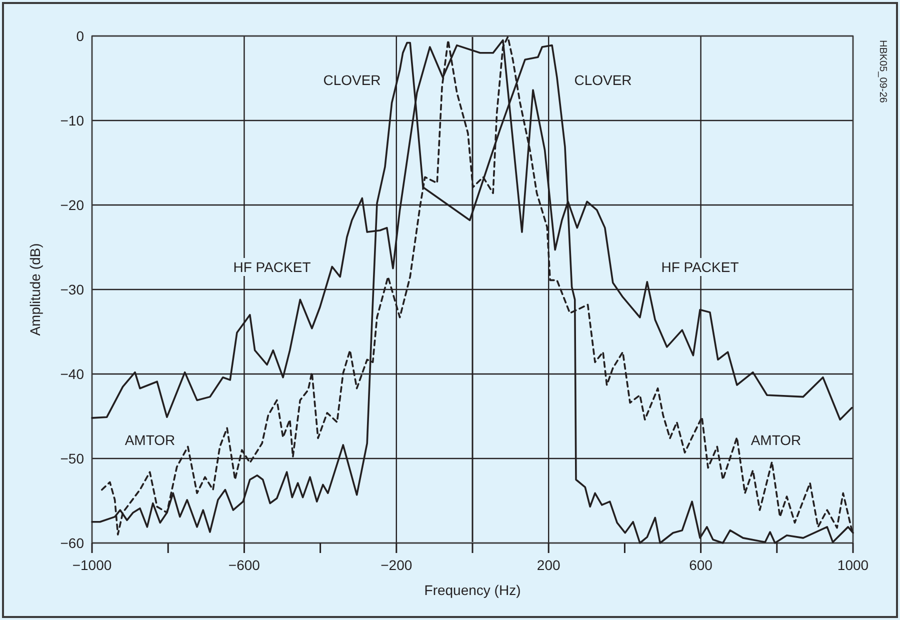  What do you see at coordinates (853, 565) in the screenshot?
I see `x-tick-label: 1000` at bounding box center [853, 565].